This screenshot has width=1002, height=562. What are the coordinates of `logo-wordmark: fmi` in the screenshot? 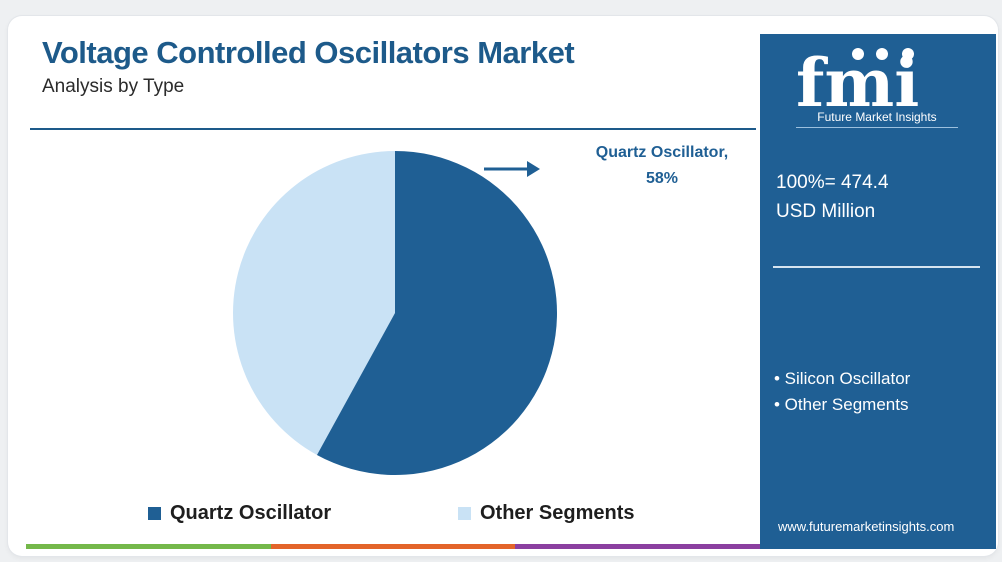 It's located at (857, 78).